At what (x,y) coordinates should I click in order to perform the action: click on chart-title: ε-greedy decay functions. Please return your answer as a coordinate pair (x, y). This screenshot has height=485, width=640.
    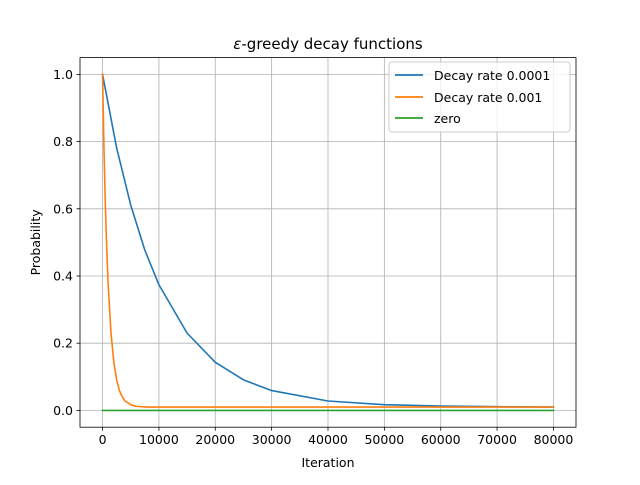
    Looking at the image, I should click on (328, 44).